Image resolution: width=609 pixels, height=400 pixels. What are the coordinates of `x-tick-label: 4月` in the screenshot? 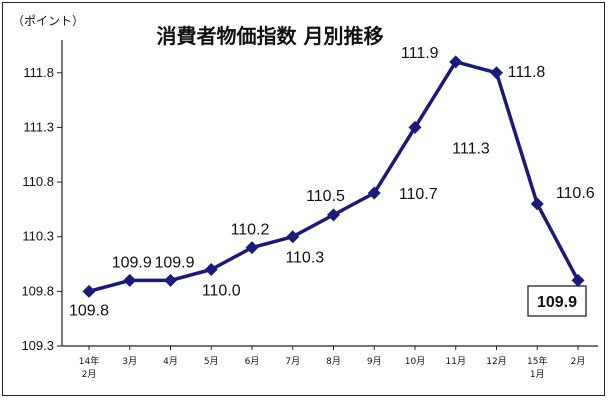 It's located at (170, 361).